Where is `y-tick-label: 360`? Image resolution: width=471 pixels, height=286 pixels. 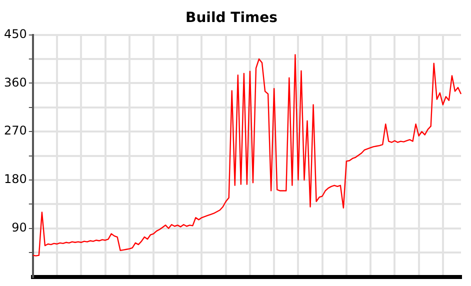 y-tick-label: 360 is located at coordinates (15, 82).